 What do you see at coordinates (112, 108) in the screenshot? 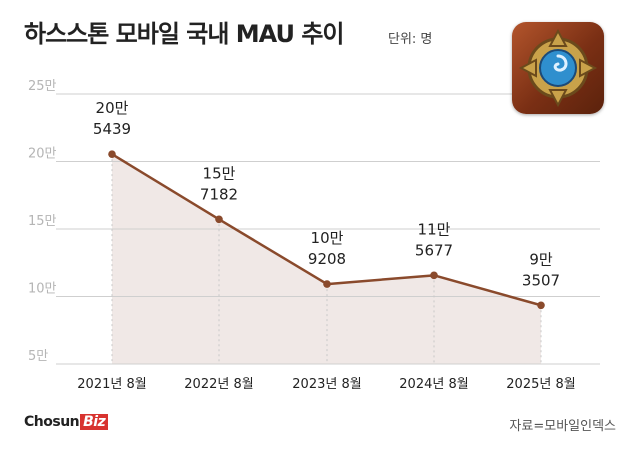
I see `data-label: 20만` at bounding box center [112, 108].